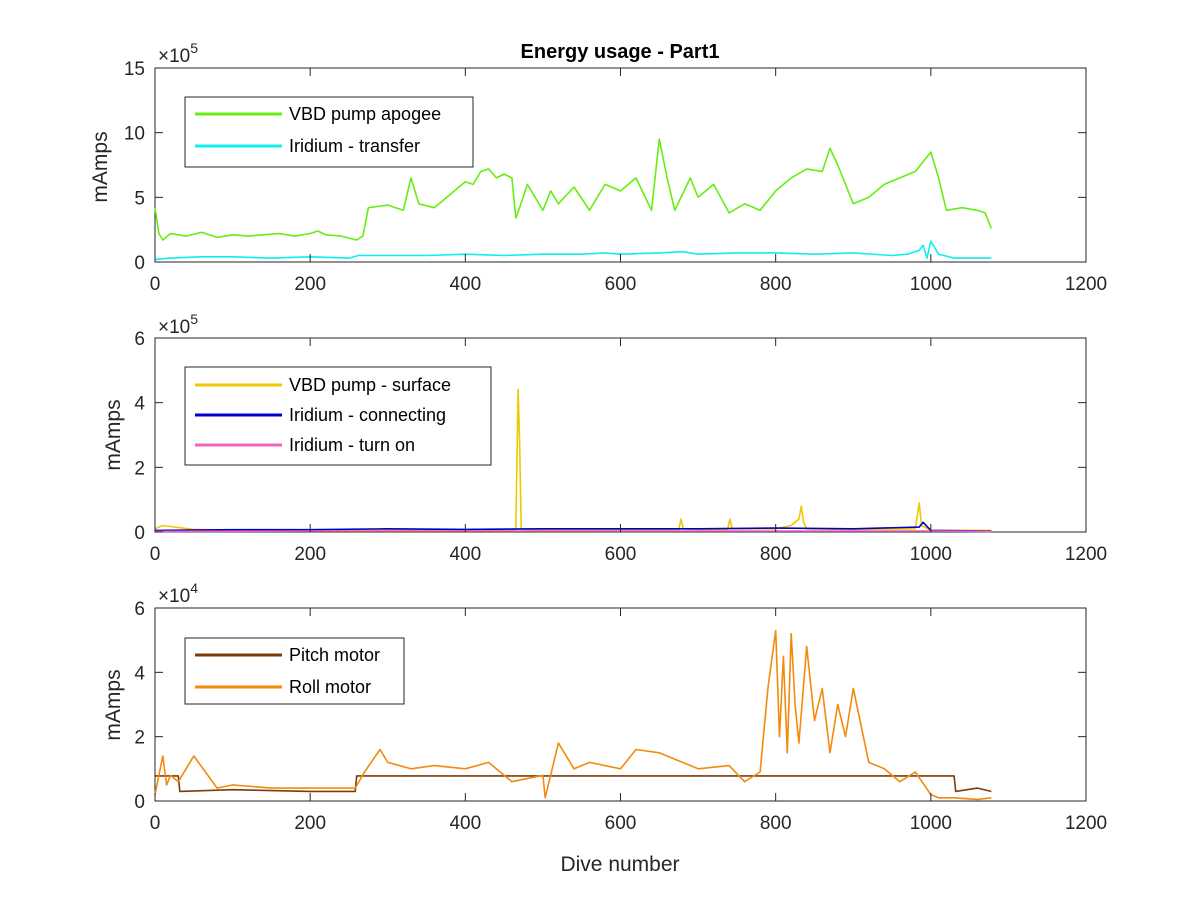 The image size is (1200, 900). What do you see at coordinates (620, 52) in the screenshot?
I see `chart-title: Energy usage - Part1` at bounding box center [620, 52].